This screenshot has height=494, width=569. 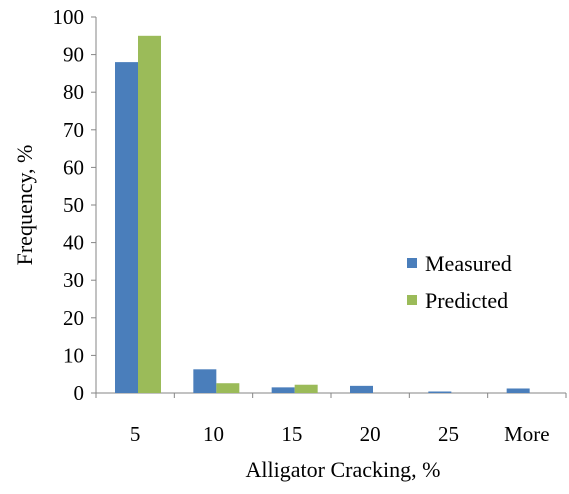 I want to click on x-tick-label: 10, so click(x=213, y=434).